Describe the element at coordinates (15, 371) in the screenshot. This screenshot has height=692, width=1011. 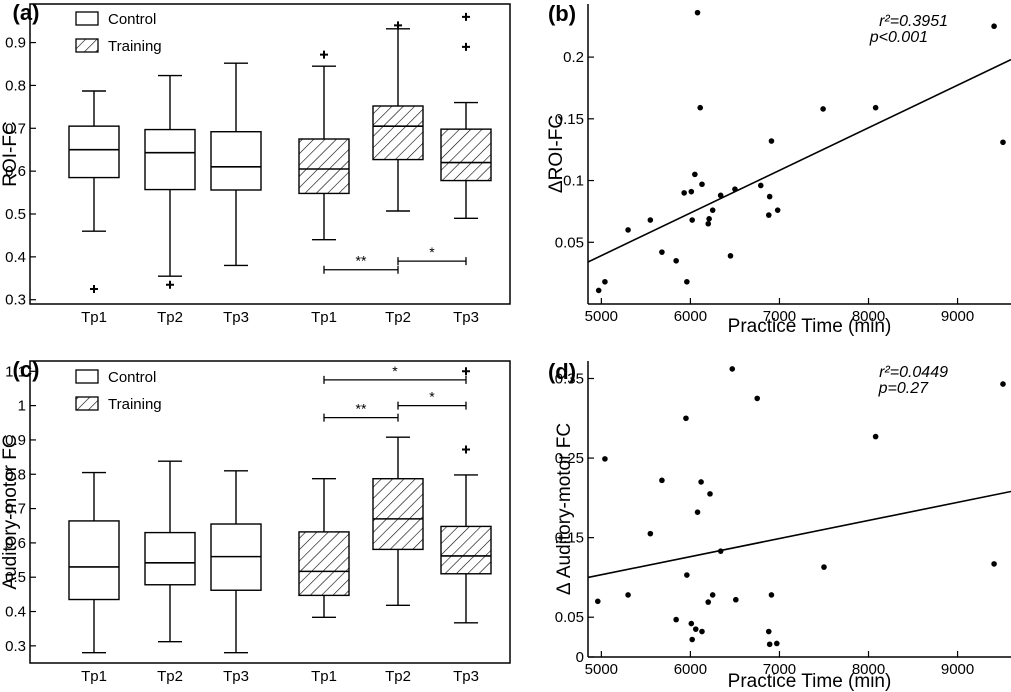
I see `y-tick-label: 1.1` at that location.